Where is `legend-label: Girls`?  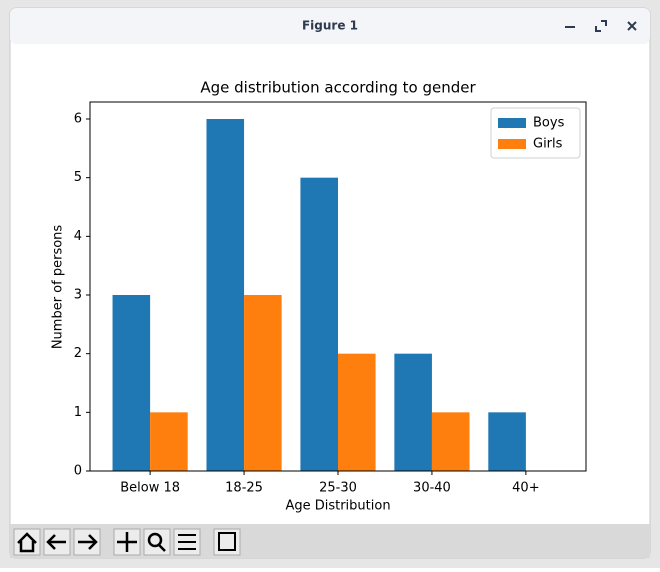 legend-label: Girls is located at coordinates (548, 144).